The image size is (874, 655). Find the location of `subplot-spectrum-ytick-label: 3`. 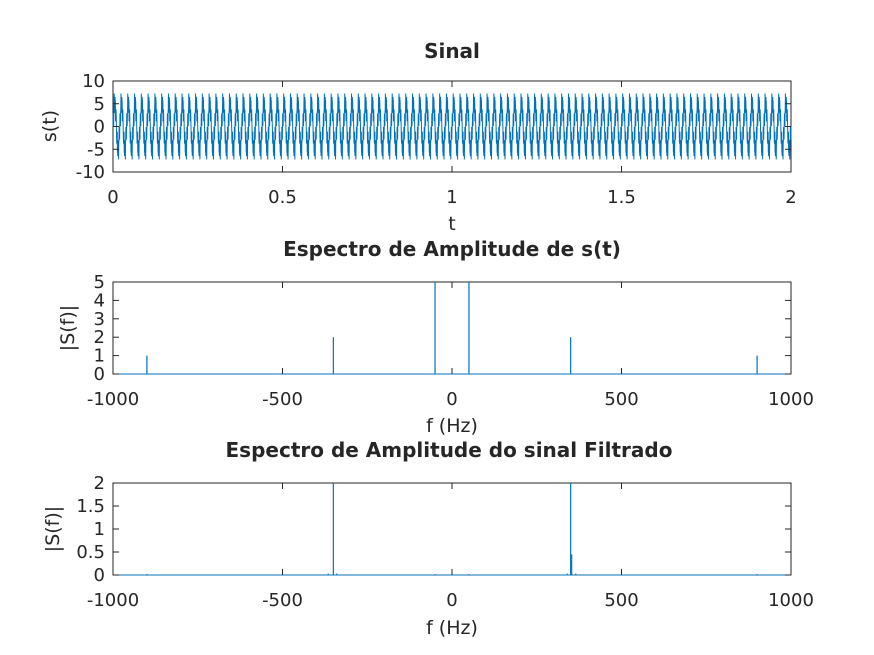

subplot-spectrum-ytick-label: 3 is located at coordinates (99, 319).